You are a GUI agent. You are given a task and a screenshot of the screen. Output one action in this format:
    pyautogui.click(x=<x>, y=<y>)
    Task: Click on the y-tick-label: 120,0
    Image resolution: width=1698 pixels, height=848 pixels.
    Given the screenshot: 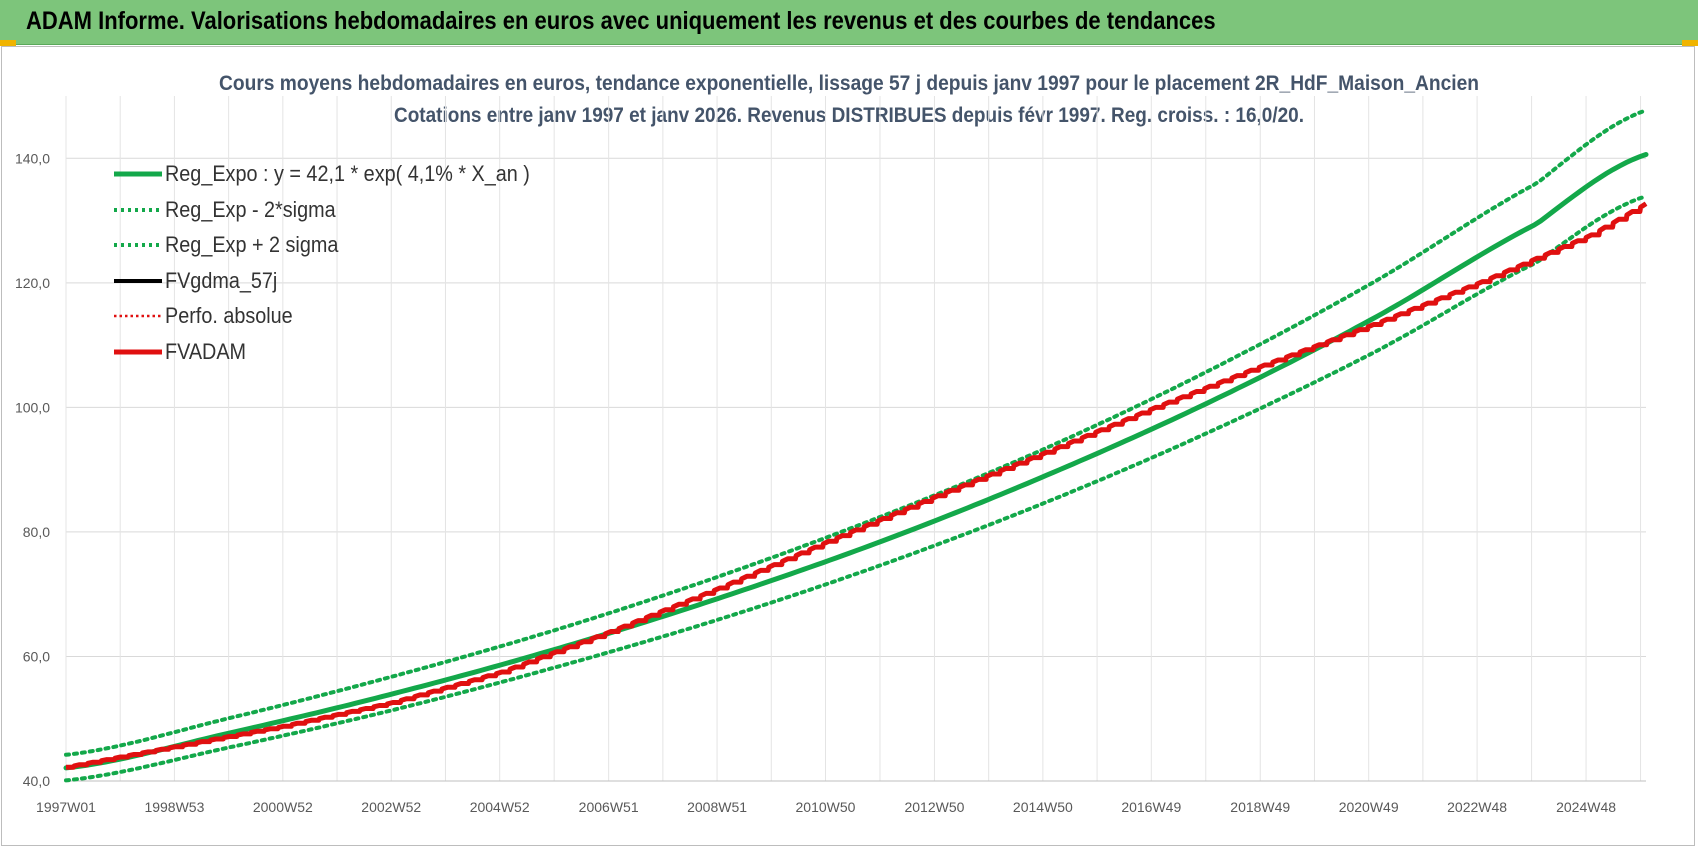 What is the action you would take?
    pyautogui.click(x=32, y=283)
    